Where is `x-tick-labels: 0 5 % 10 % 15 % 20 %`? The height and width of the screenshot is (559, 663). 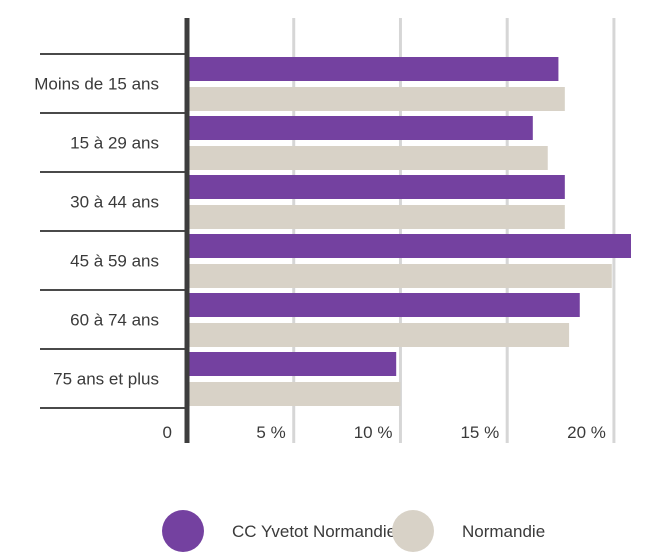 x-tick-labels: 0 5 % 10 % 15 % 20 % is located at coordinates (384, 432).